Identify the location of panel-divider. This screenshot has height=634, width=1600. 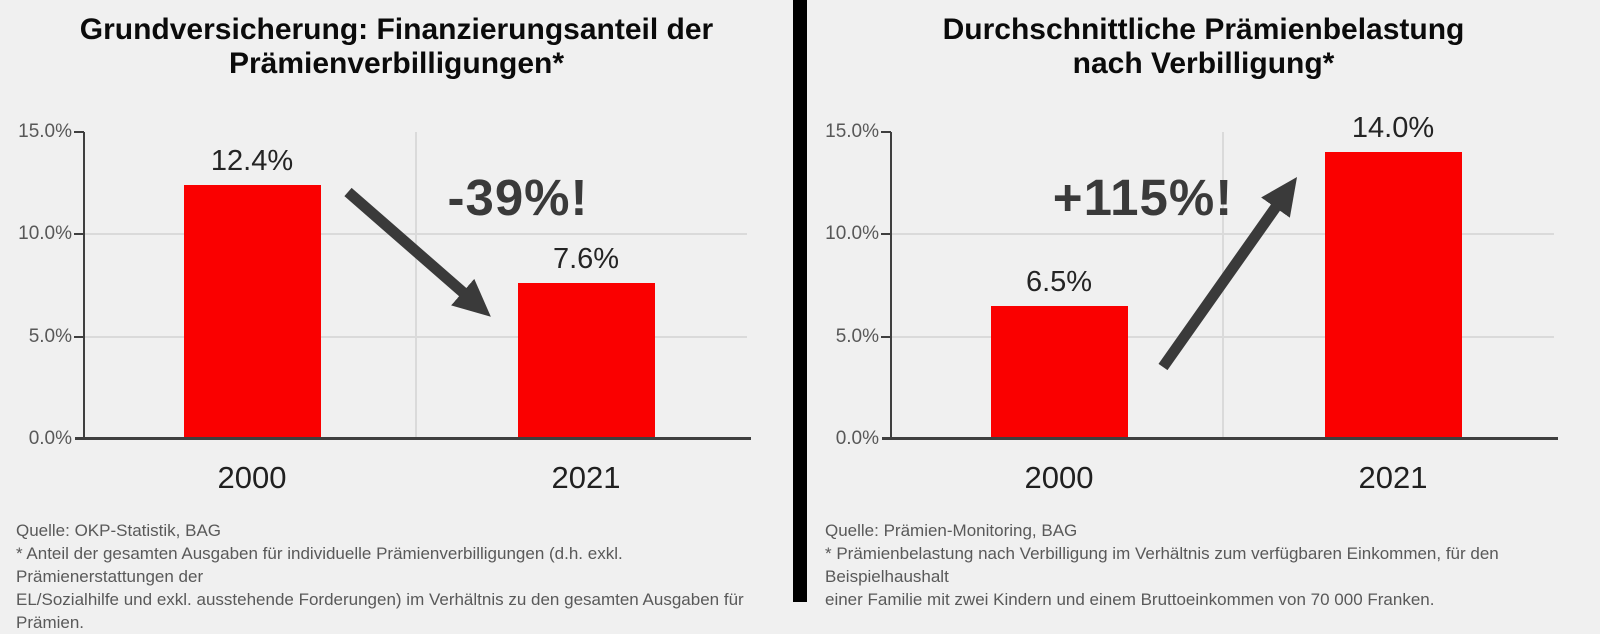
(800, 301).